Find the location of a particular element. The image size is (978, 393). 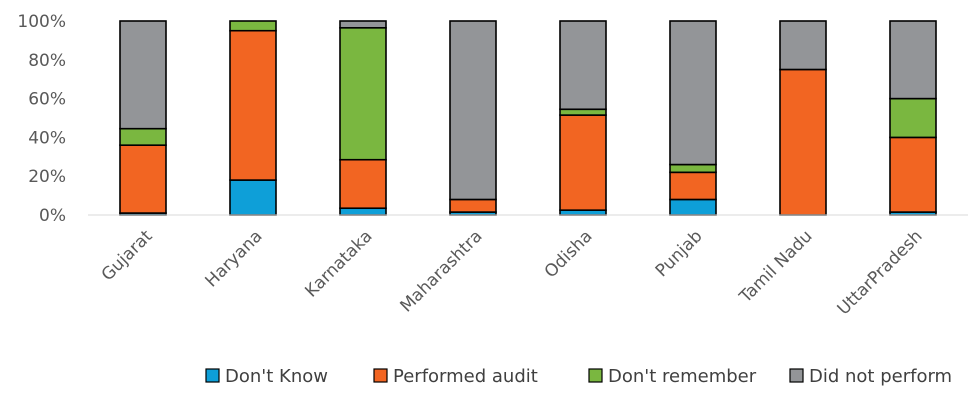

legend-item: Don't remember is located at coordinates (672, 376).